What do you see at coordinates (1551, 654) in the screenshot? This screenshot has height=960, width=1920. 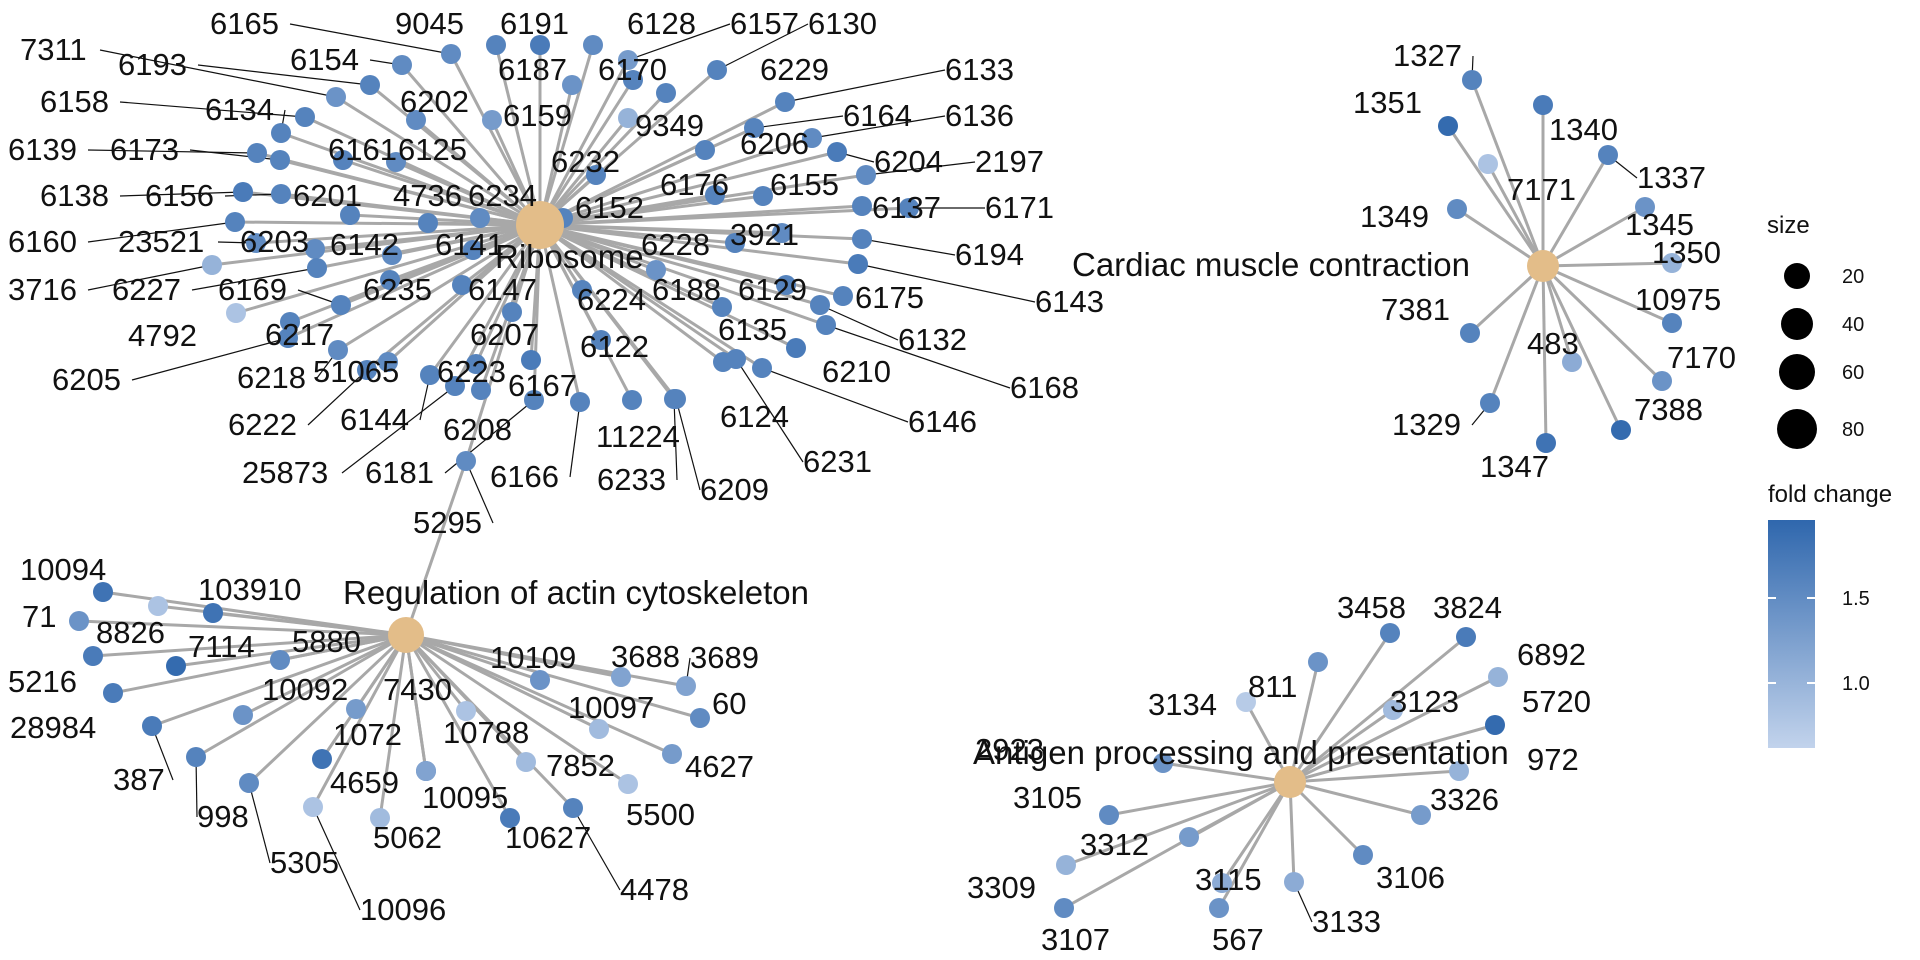 I see `gene-label-6892: 6892` at bounding box center [1551, 654].